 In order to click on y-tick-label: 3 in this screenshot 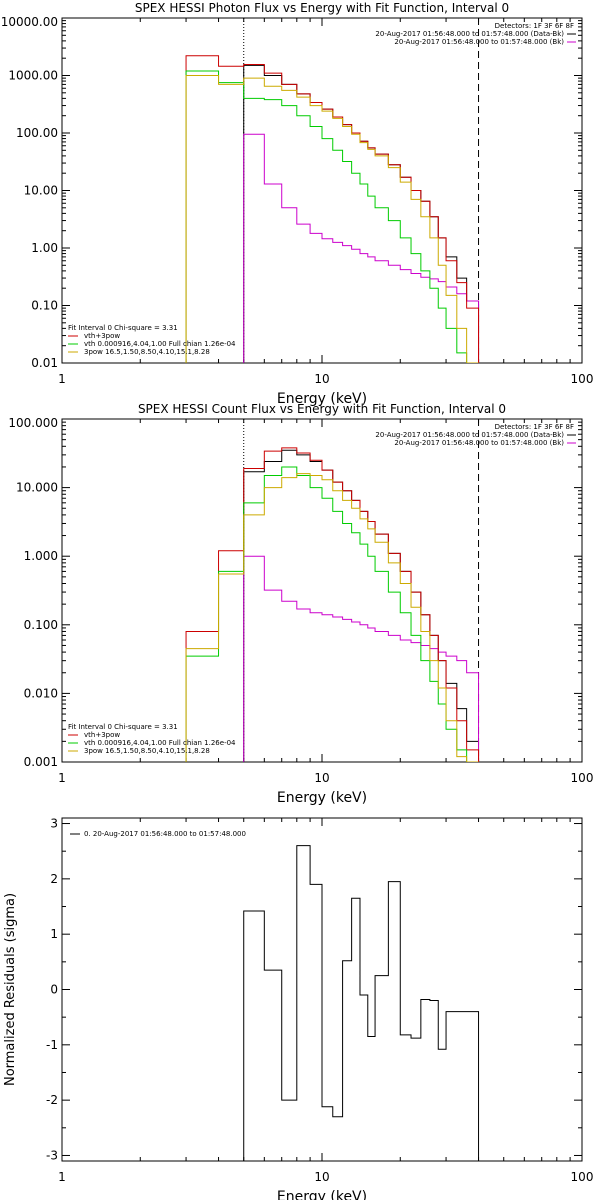, I will do `click(54, 824)`.